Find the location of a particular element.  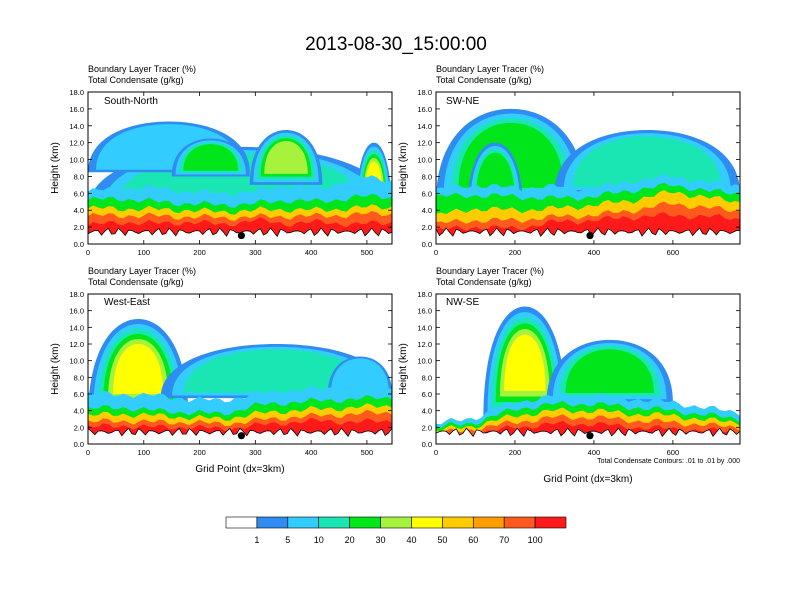

colorbar-label: 100 is located at coordinates (535, 540).